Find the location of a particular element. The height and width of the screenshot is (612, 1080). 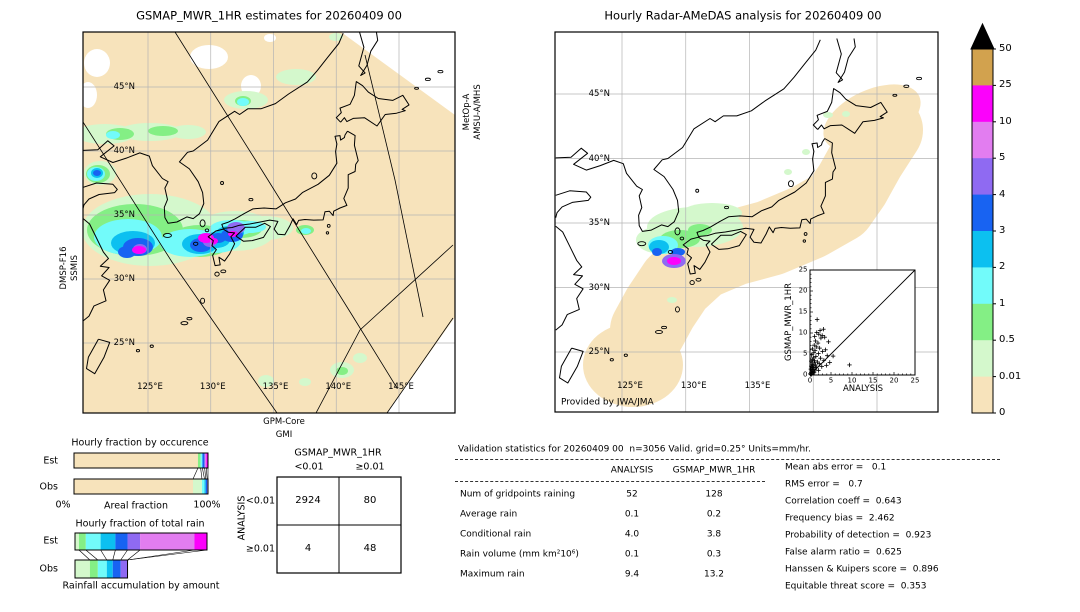

stat-gsmap-value: 0.2 is located at coordinates (714, 514).